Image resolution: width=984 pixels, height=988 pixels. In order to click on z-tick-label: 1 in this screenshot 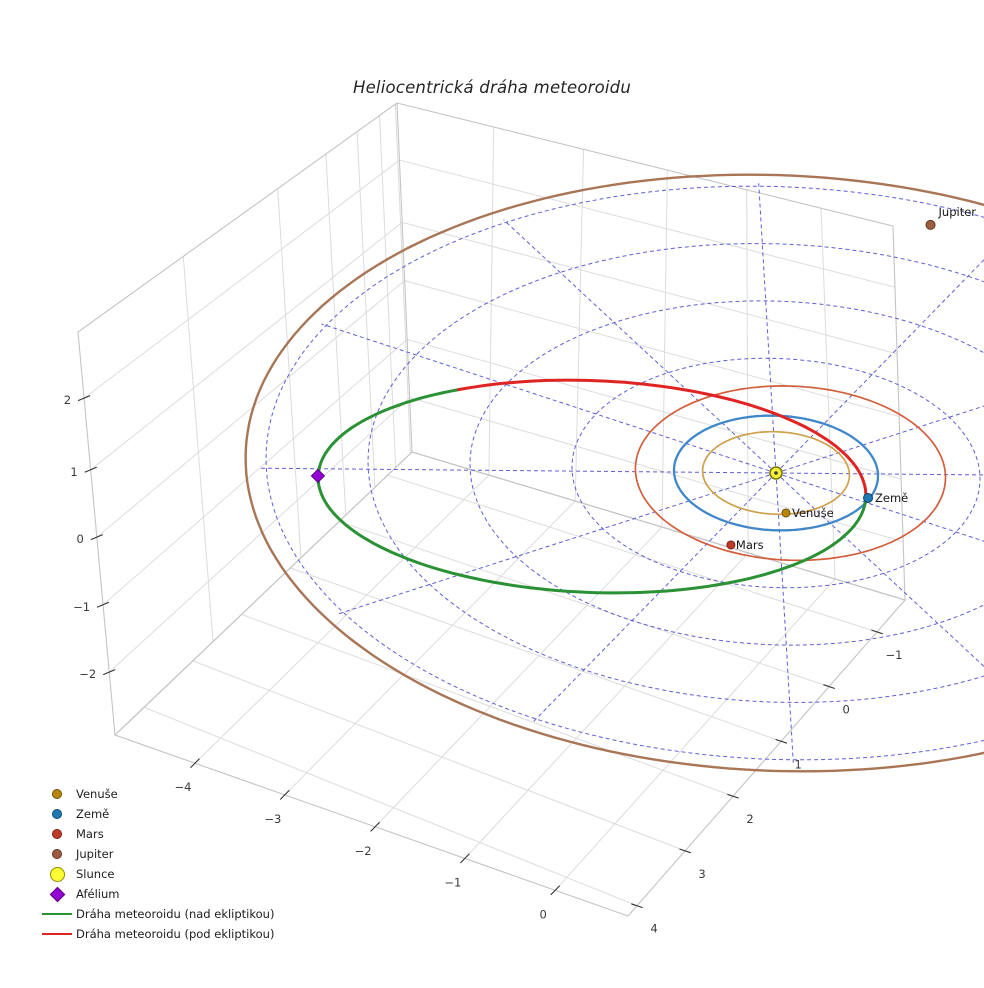, I will do `click(73, 472)`.